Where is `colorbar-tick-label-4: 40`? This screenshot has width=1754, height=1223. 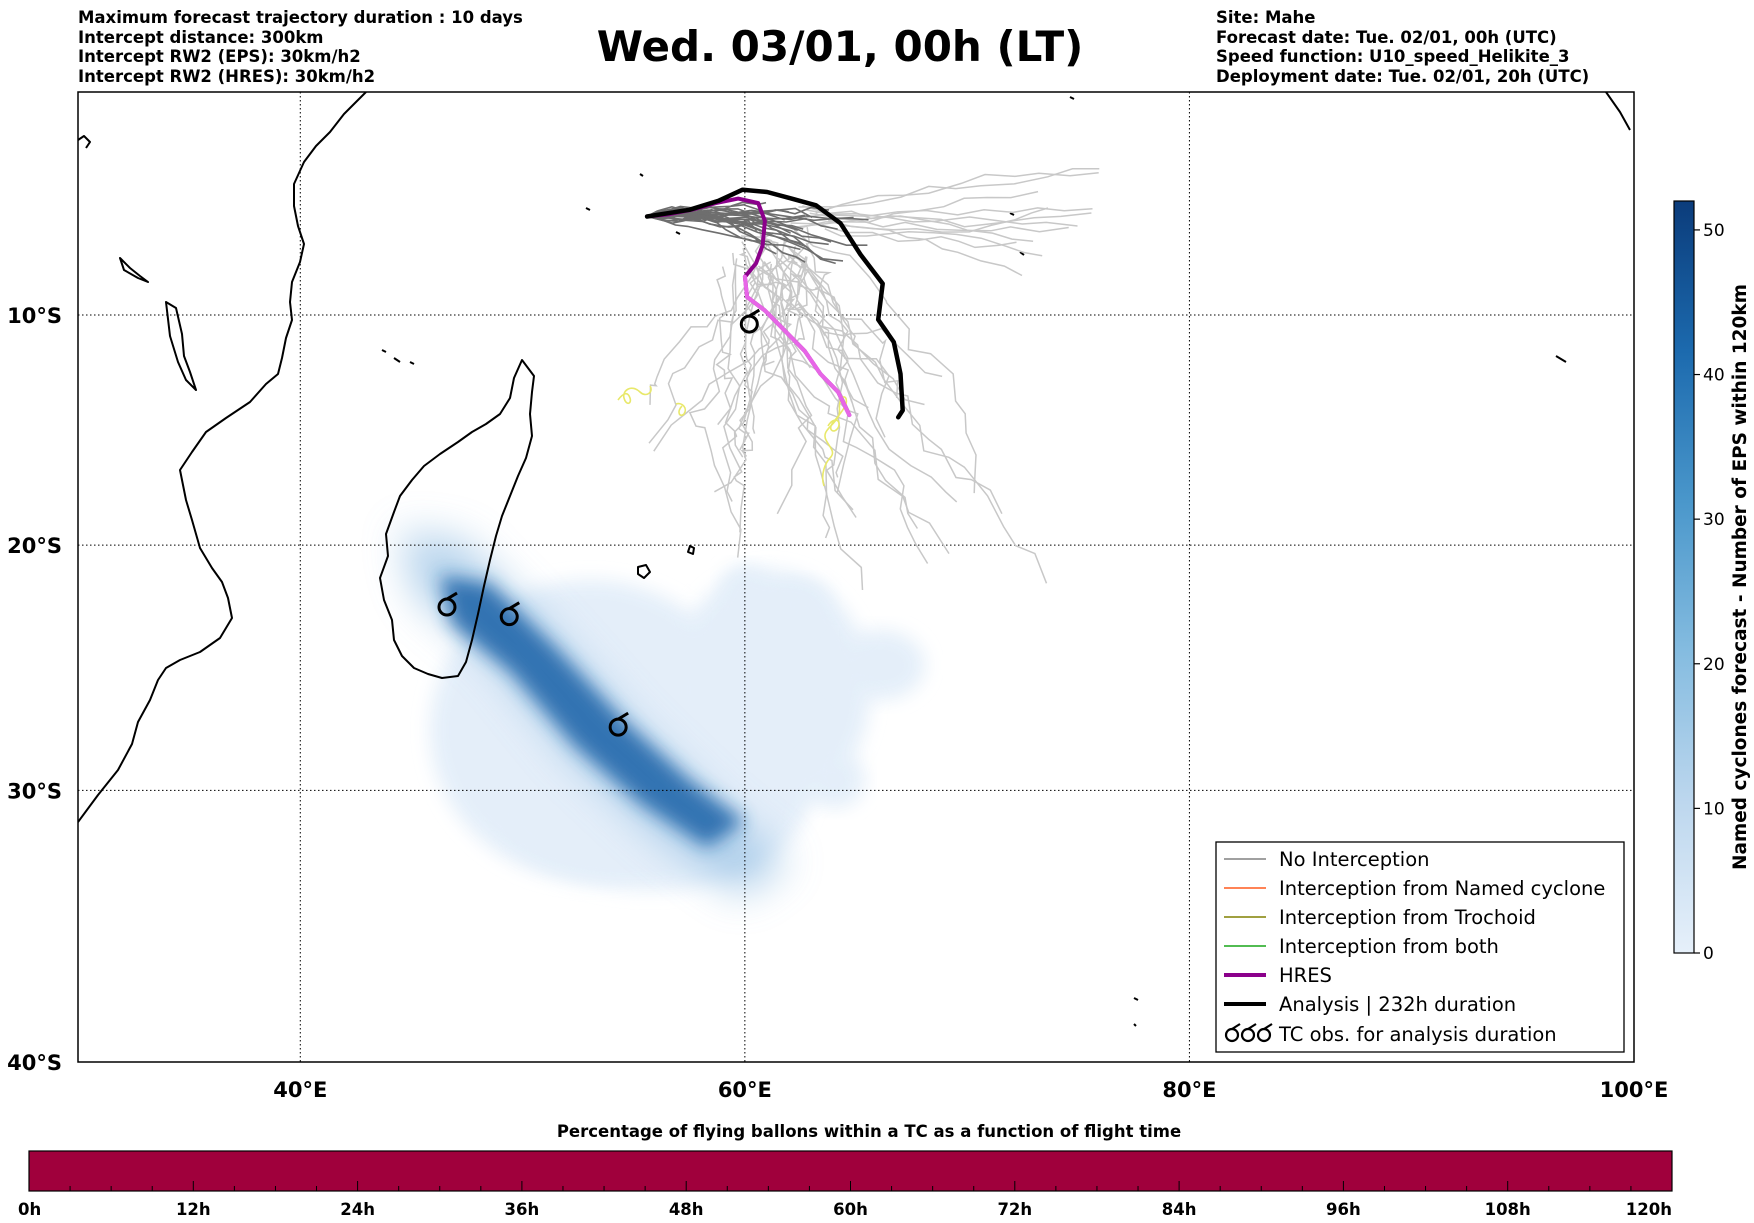 colorbar-tick-label-4: 40 is located at coordinates (1714, 376).